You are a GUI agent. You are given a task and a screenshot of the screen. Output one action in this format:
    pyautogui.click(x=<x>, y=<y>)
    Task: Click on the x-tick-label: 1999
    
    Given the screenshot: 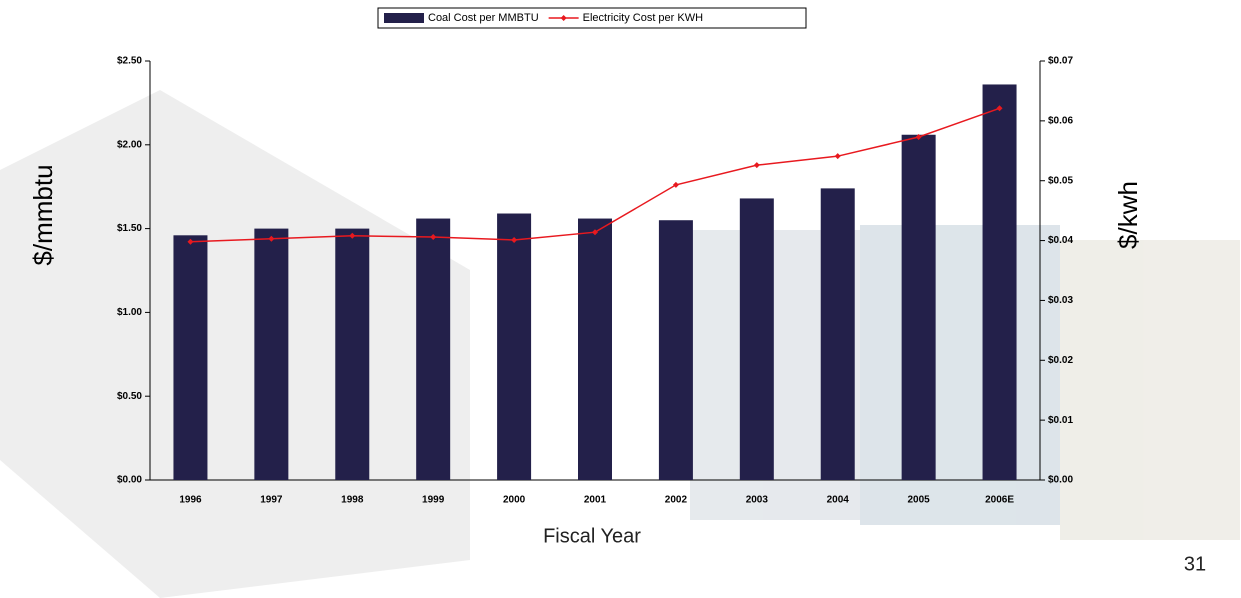 What is the action you would take?
    pyautogui.click(x=433, y=500)
    